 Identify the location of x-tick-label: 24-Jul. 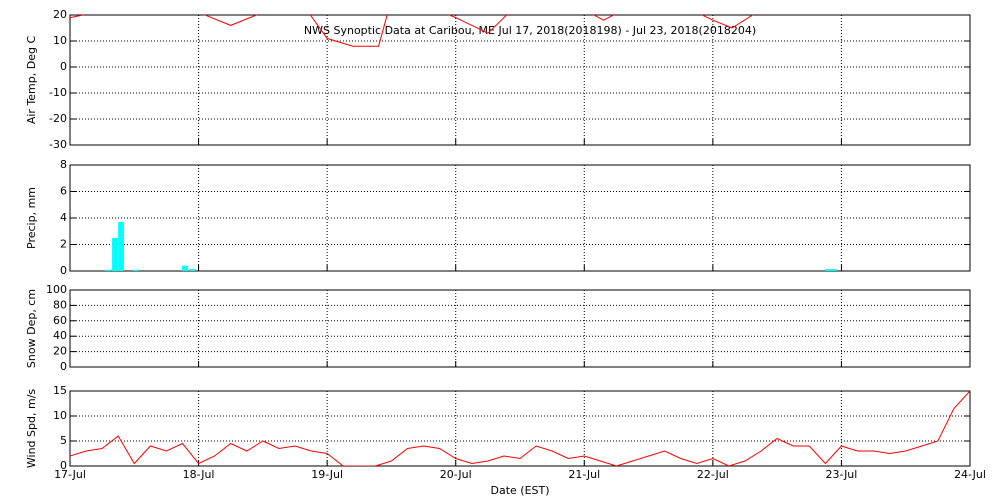
(970, 474).